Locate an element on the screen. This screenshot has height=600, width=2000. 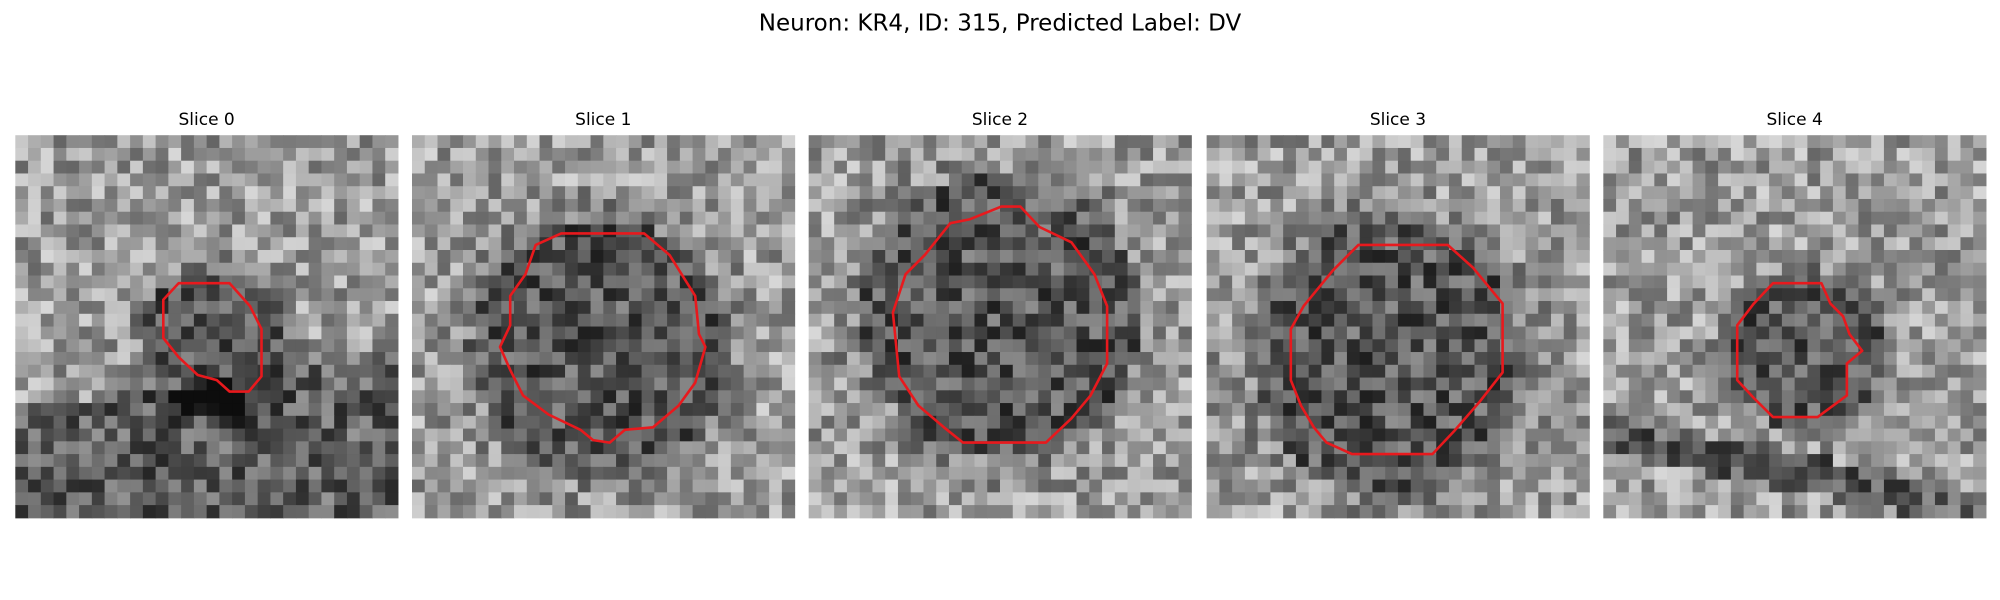
image is located at coordinates (1398, 327).